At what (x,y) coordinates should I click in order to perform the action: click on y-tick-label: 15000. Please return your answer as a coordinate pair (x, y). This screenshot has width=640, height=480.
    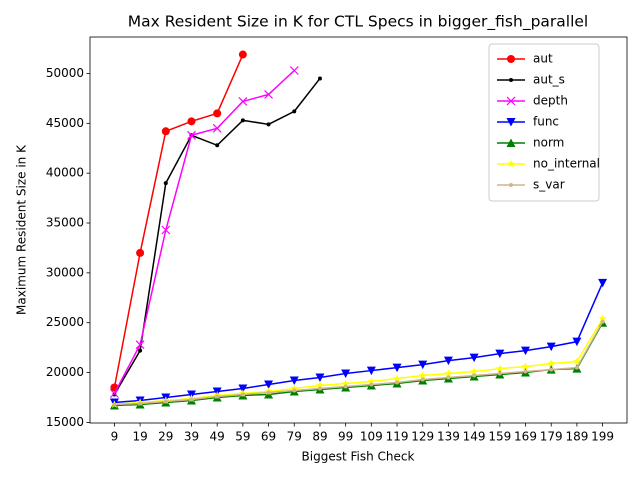
    Looking at the image, I should click on (65, 422).